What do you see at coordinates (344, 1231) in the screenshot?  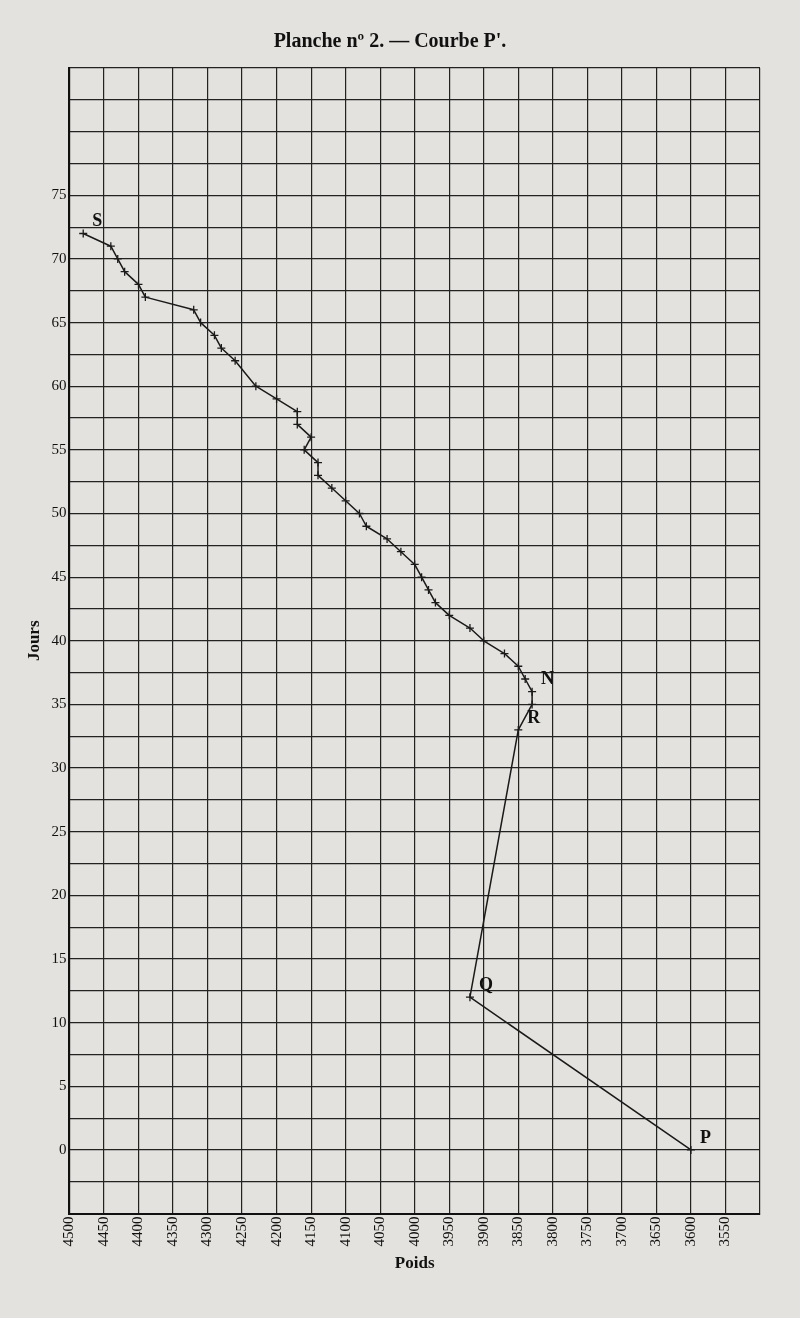 I see `x-tick-label: 4100` at bounding box center [344, 1231].